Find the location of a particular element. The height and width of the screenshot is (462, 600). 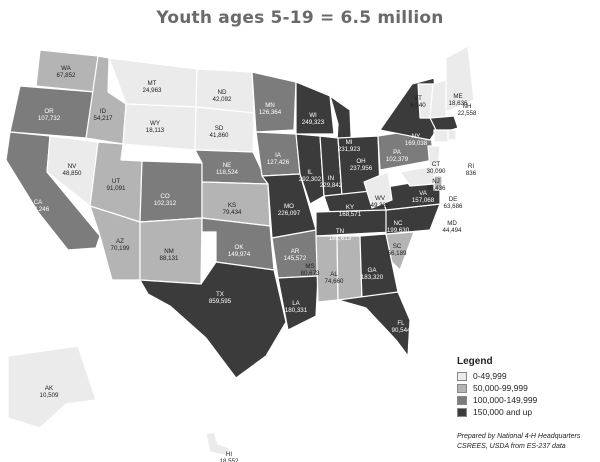

state-label-id: ID 54,217 is located at coordinates (103, 115).